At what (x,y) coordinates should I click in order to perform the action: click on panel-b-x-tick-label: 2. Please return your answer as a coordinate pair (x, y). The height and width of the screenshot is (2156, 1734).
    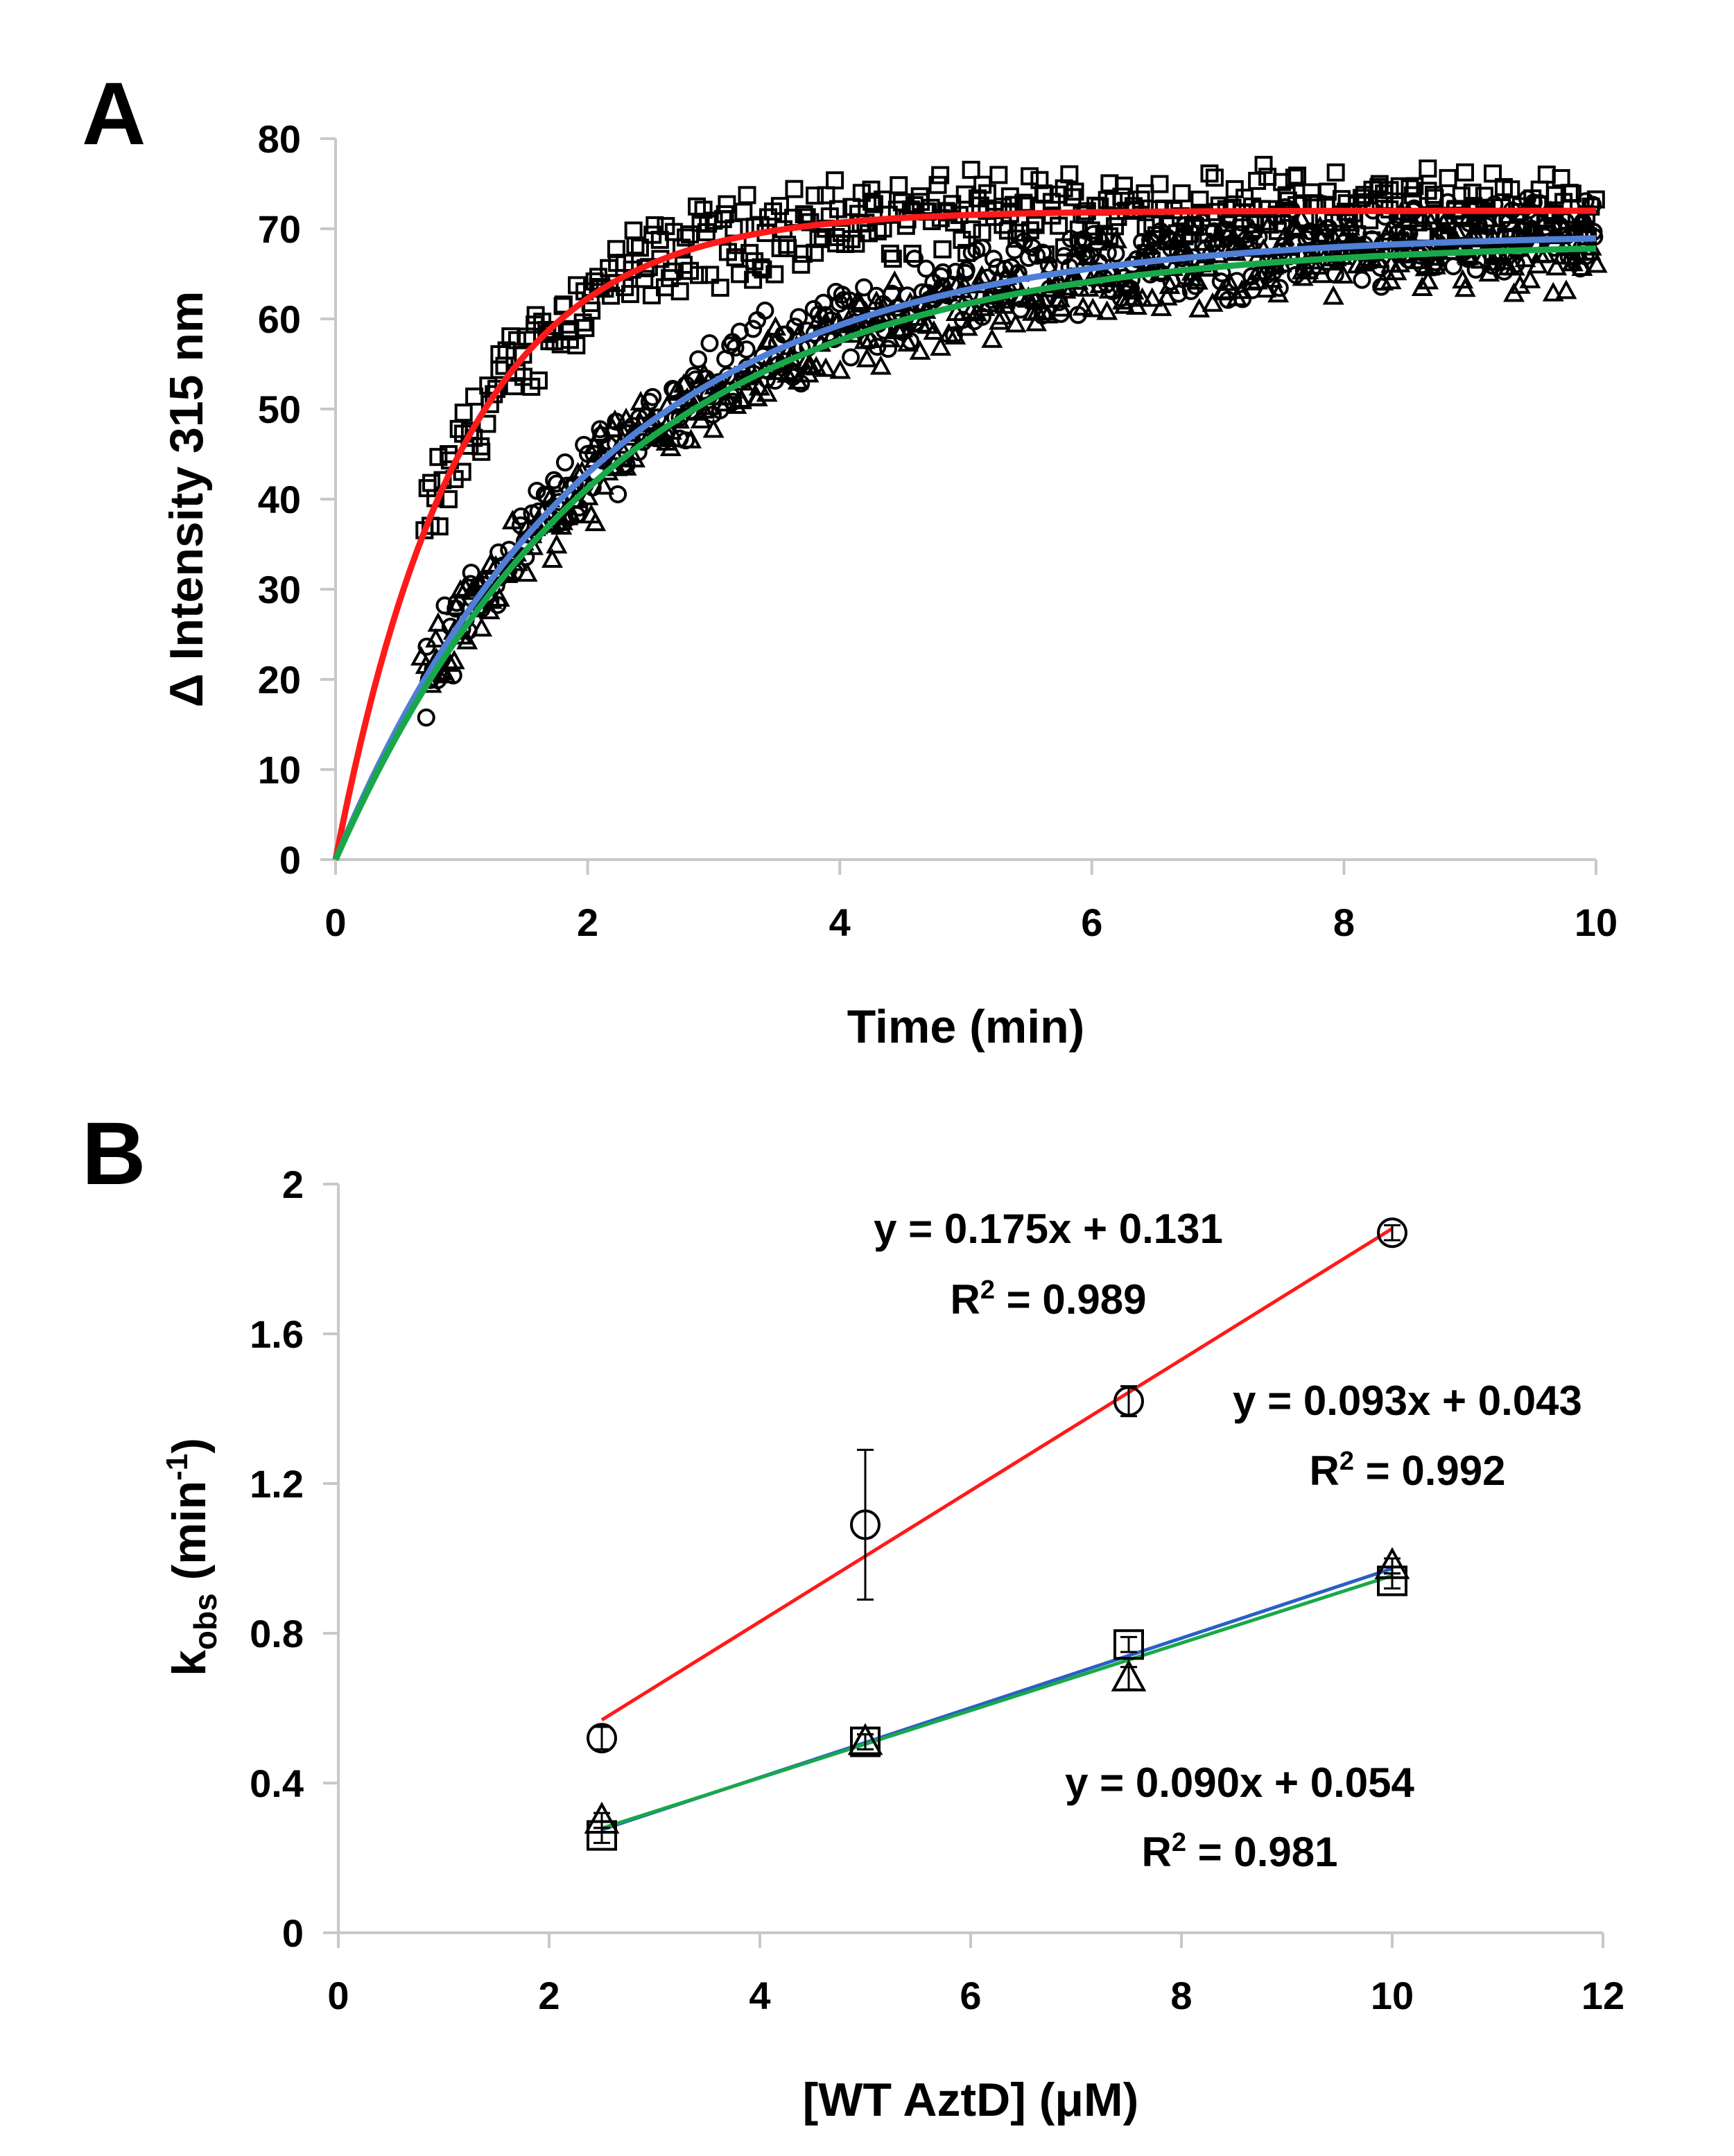
    Looking at the image, I should click on (549, 1996).